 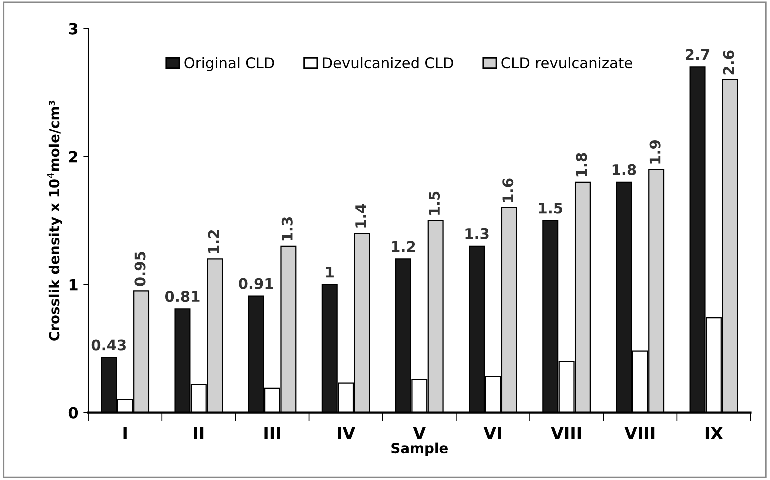 What do you see at coordinates (256, 284) in the screenshot?
I see `data-label: 0.91` at bounding box center [256, 284].